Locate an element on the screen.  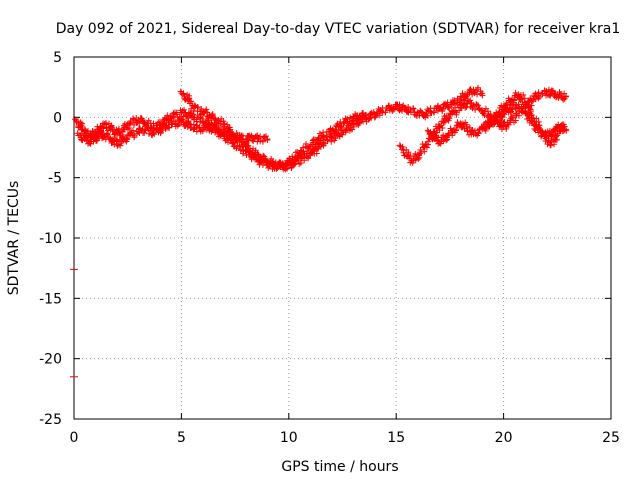
x-tick-label: 25 is located at coordinates (611, 438).